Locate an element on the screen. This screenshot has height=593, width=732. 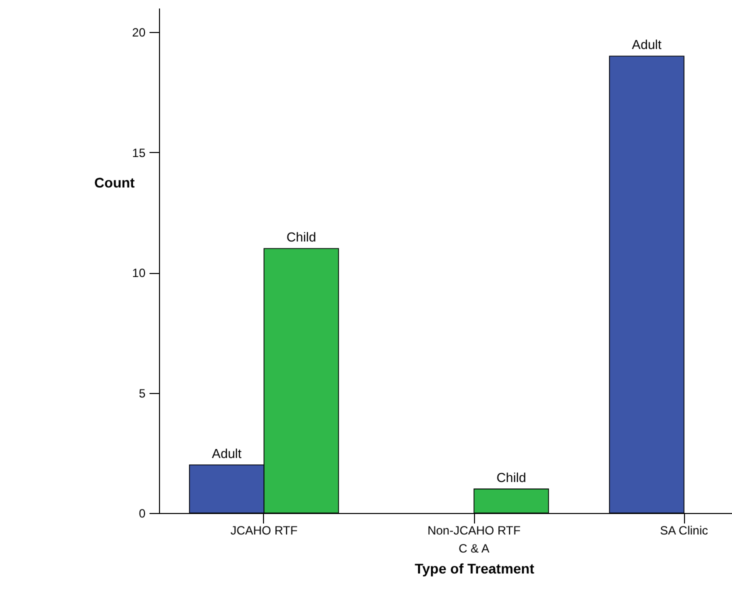
series-label: Child is located at coordinates (301, 236).